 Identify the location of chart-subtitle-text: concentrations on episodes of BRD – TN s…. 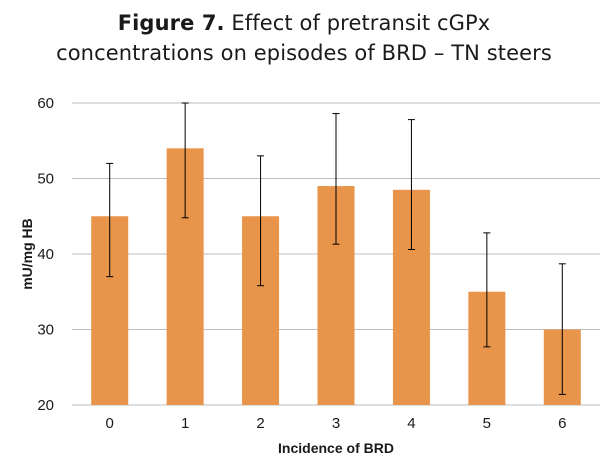
(304, 53).